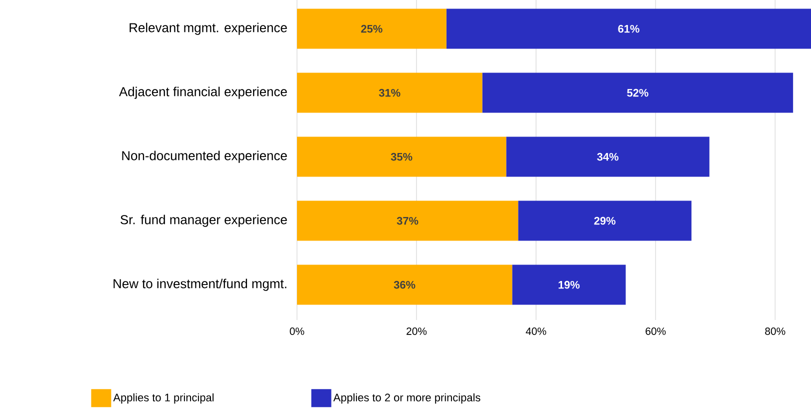  Describe the element at coordinates (204, 156) in the screenshot. I see `y-tick-label: Non-documented experience` at that location.